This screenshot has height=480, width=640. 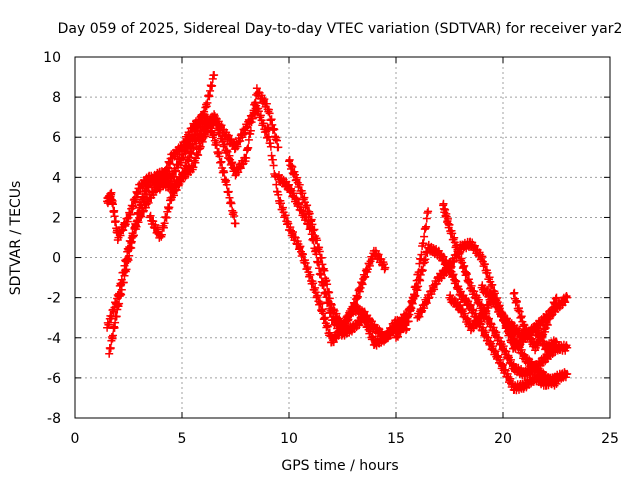 What do you see at coordinates (54, 419) in the screenshot?
I see `y-tick-label: -8` at bounding box center [54, 419].